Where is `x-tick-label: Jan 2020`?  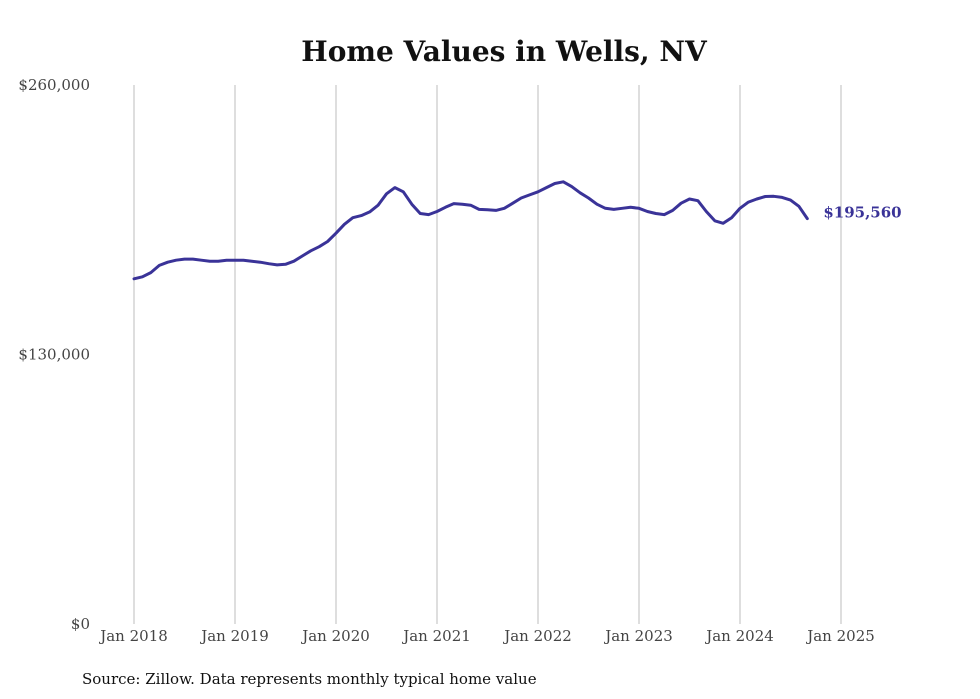
x-tick-label: Jan 2020 is located at coordinates (335, 636).